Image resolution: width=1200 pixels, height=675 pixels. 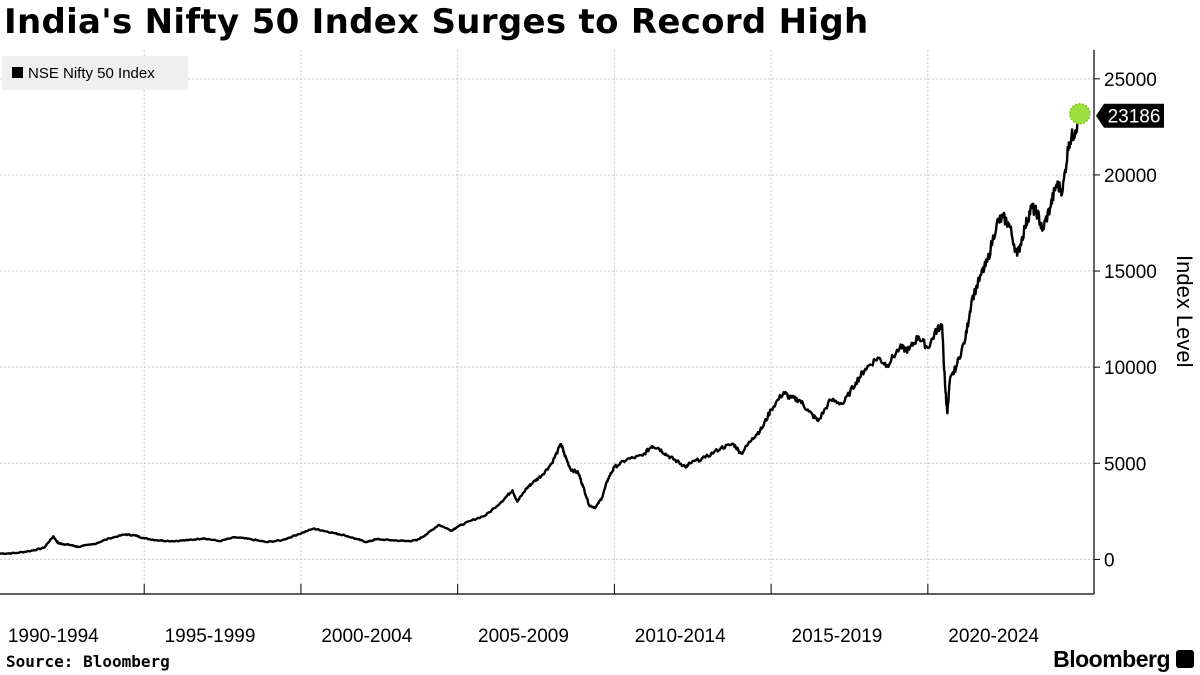 What do you see at coordinates (1080, 113) in the screenshot?
I see `last-point-marker` at bounding box center [1080, 113].